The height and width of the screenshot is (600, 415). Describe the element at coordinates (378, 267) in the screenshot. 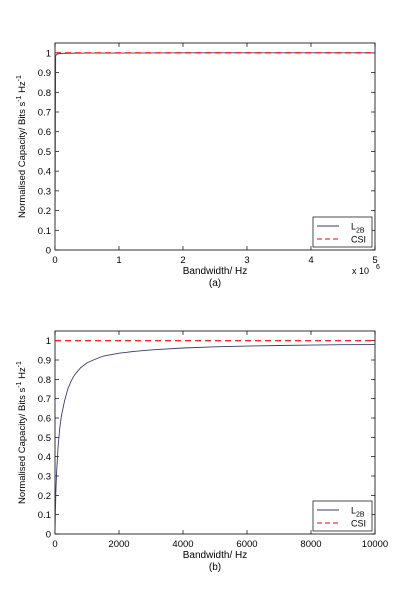

I see `x-multiplier-exponent: 6` at that location.